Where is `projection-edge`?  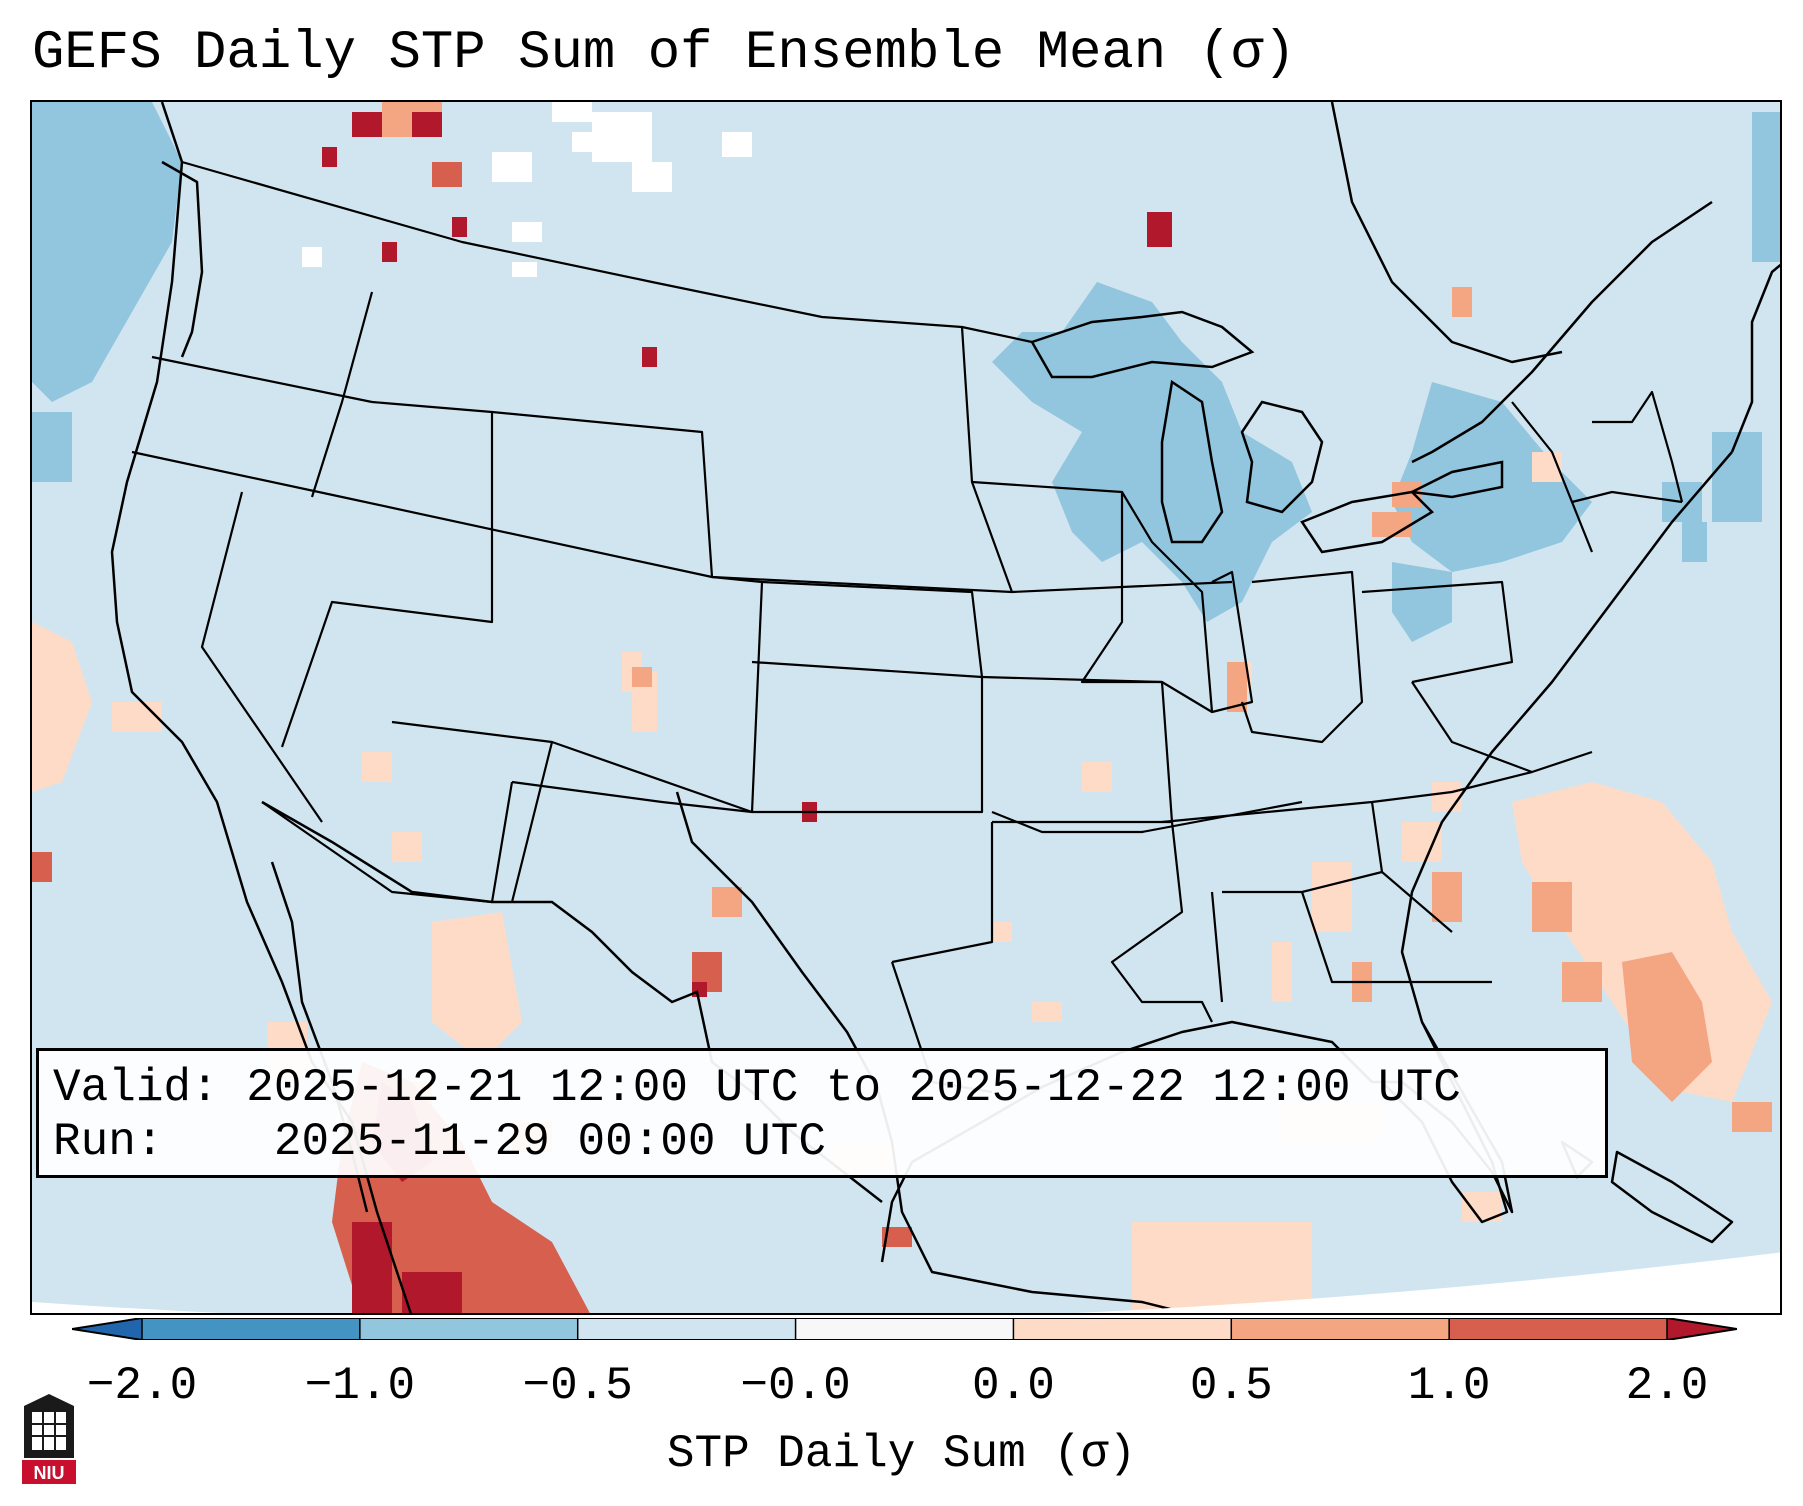
projection-edge is located at coordinates (906, 1282).